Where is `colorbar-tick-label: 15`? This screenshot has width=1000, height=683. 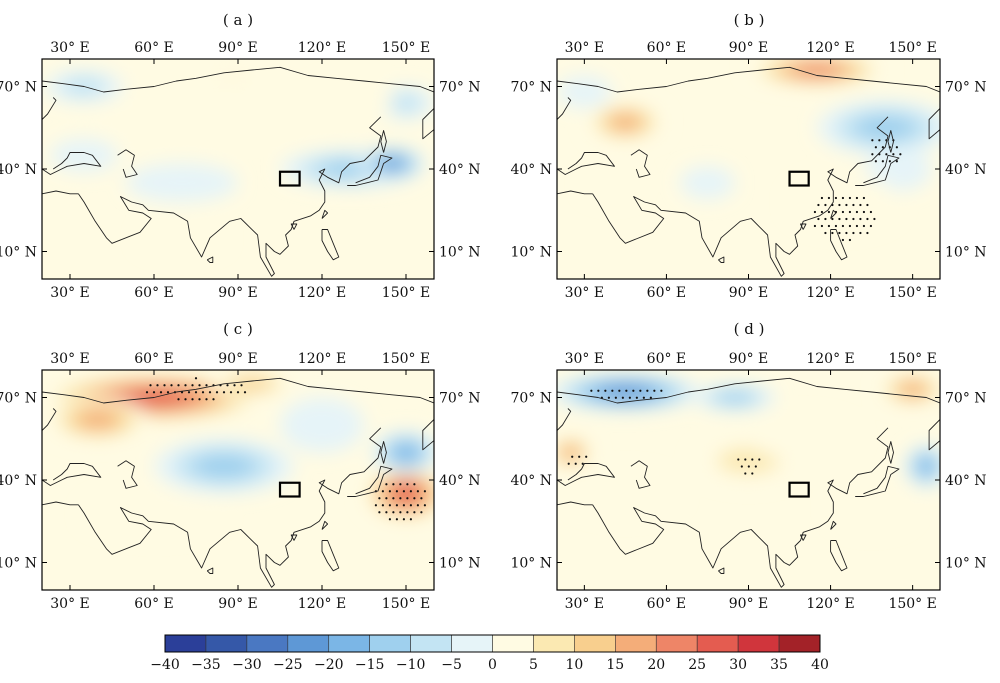
colorbar-tick-label: 15 is located at coordinates (615, 665).